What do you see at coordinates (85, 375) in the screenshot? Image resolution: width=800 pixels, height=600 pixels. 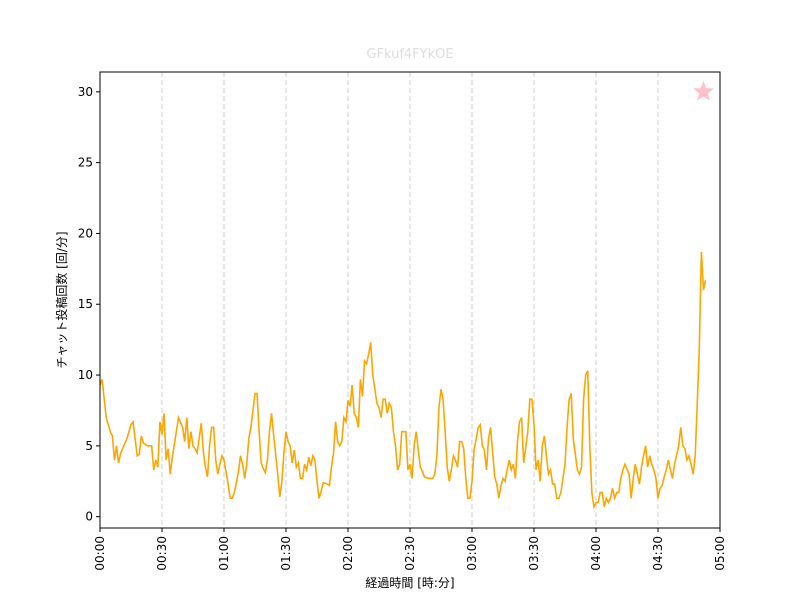 I see `y-tick-label: 10` at bounding box center [85, 375].